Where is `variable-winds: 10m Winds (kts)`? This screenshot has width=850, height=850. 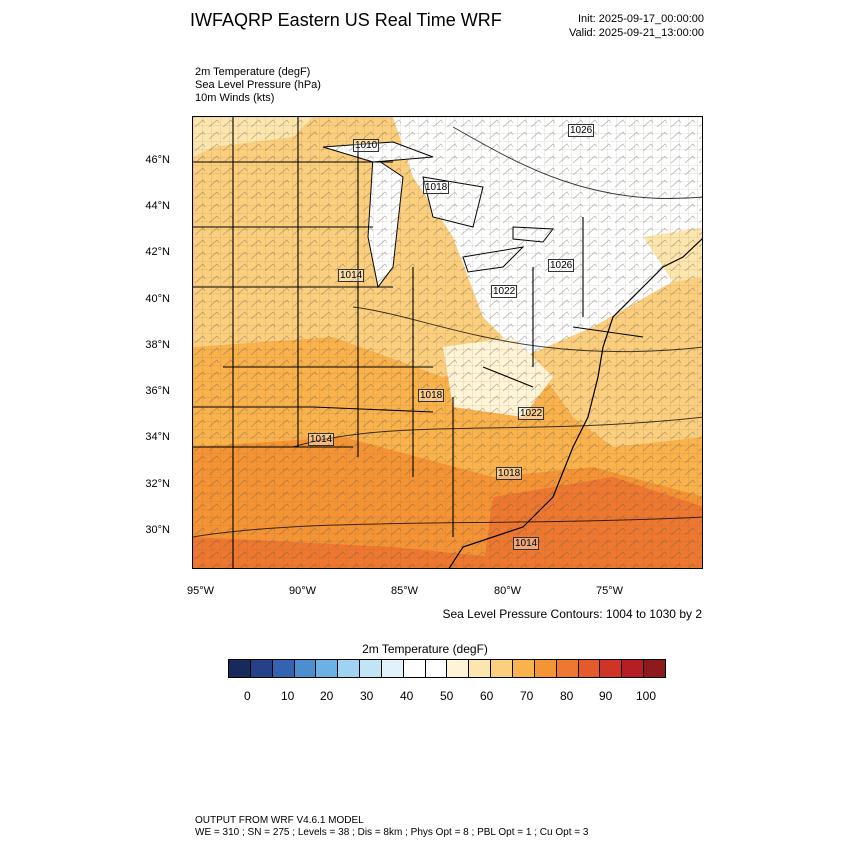
variable-winds: 10m Winds (kts) is located at coordinates (235, 98).